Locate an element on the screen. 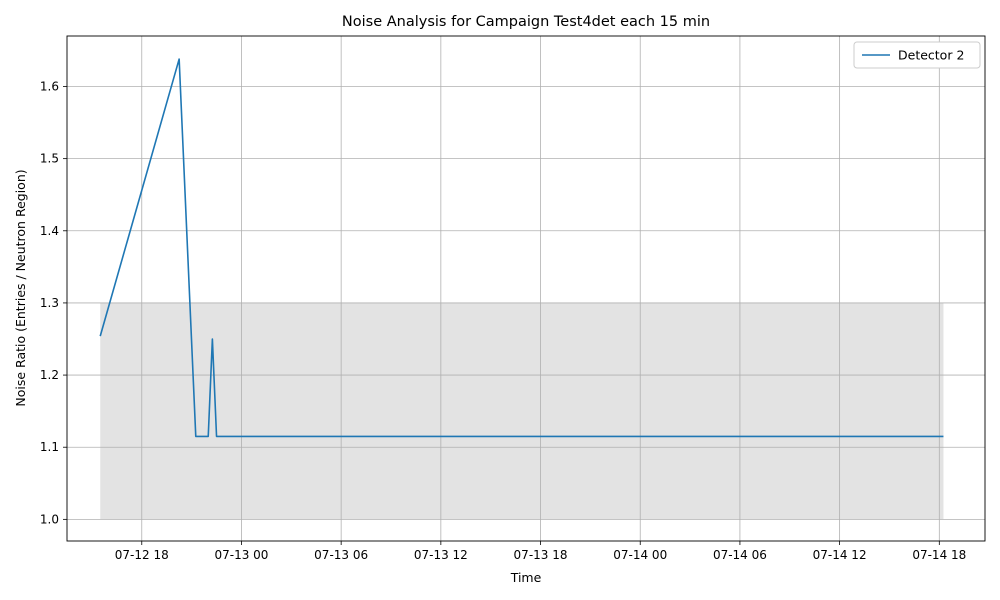 The height and width of the screenshot is (600, 1000). y-axis-label: Noise Ratio (Entries / Neutron Region) is located at coordinates (20, 287).